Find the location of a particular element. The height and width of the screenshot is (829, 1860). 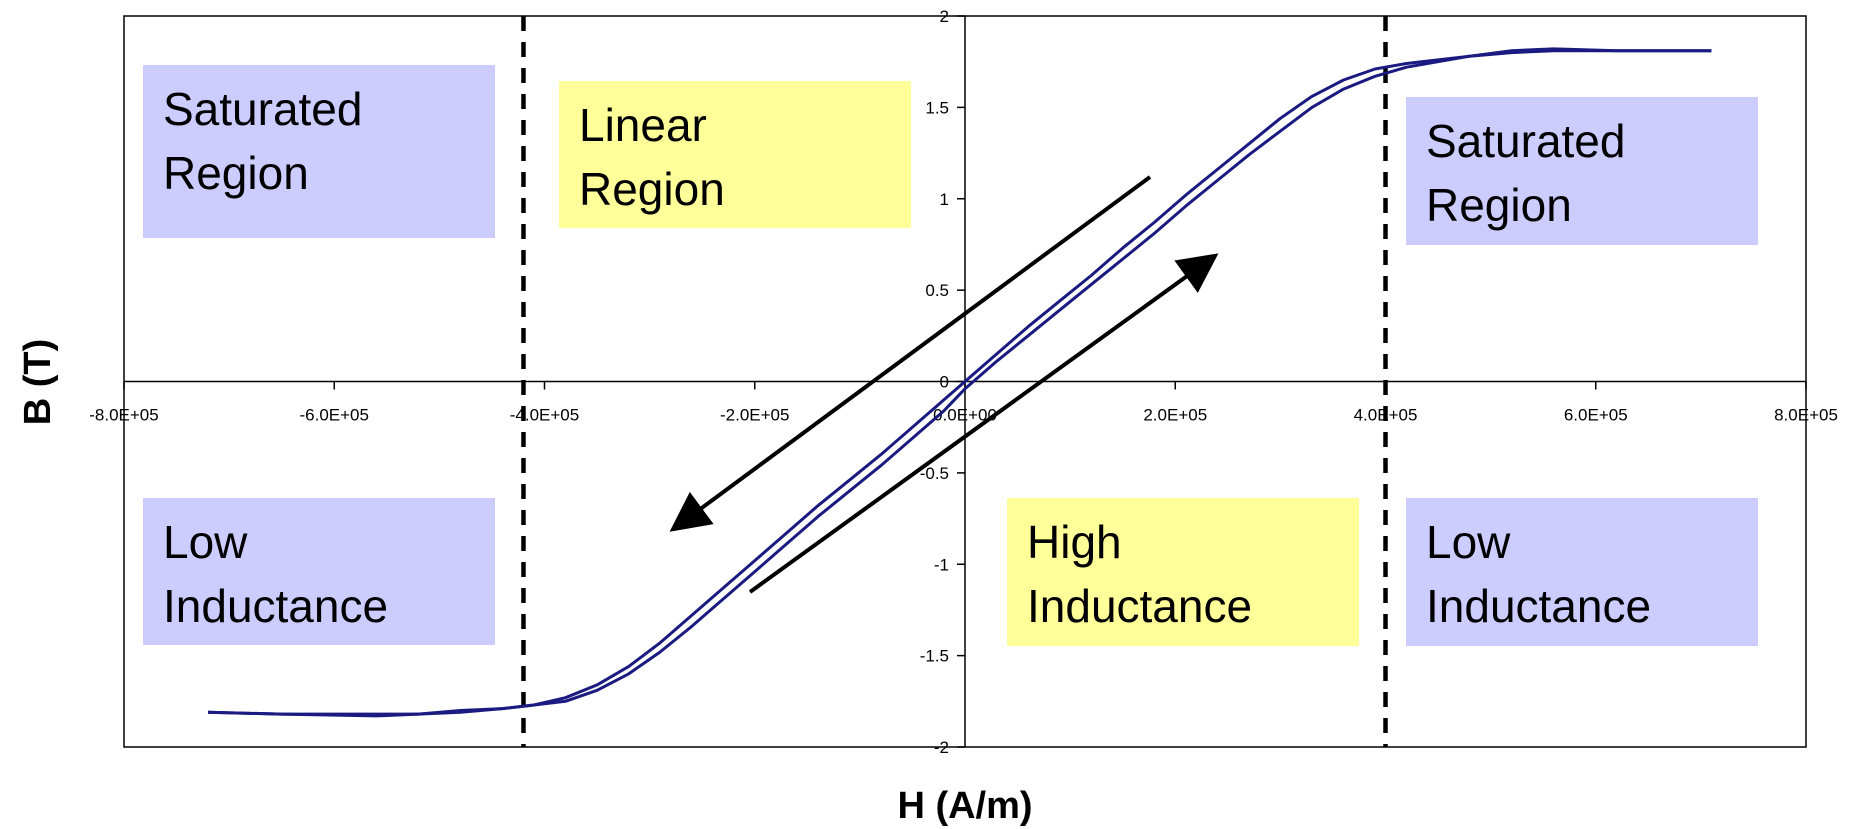

region-label-sat-right: Saturated Region is located at coordinates (1582, 171).